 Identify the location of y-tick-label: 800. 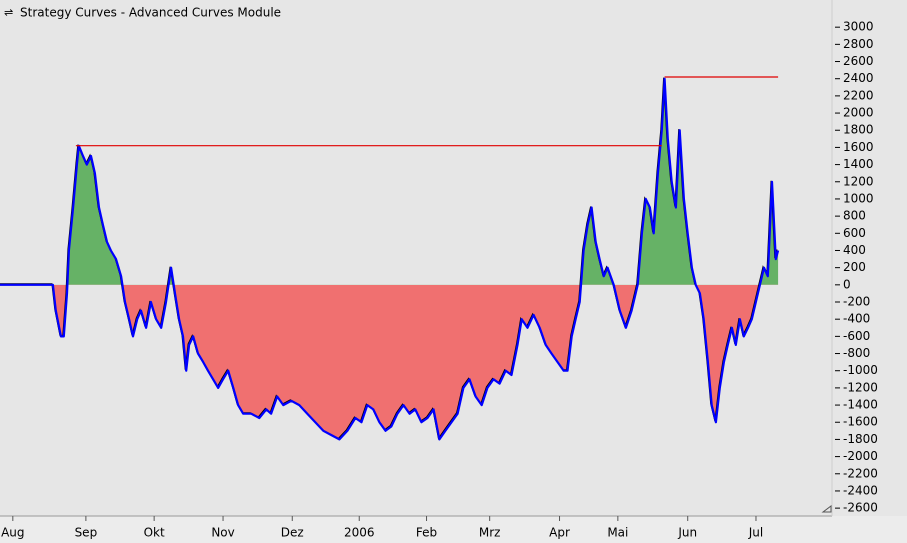
(854, 216).